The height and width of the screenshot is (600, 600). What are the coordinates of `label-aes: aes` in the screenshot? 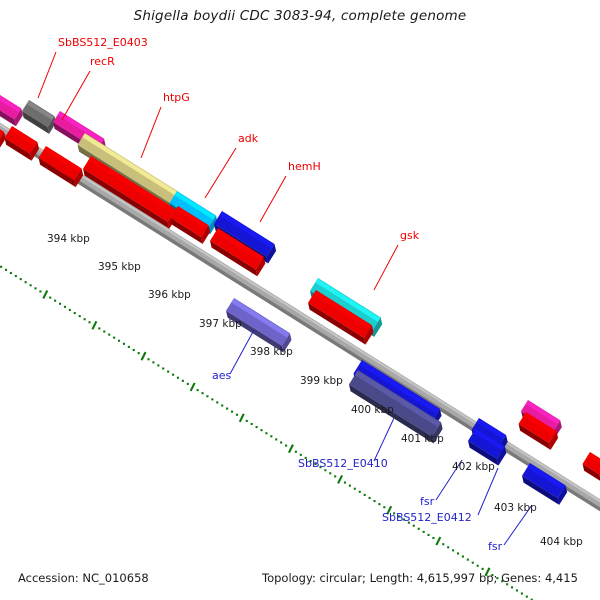 It's located at (222, 375).